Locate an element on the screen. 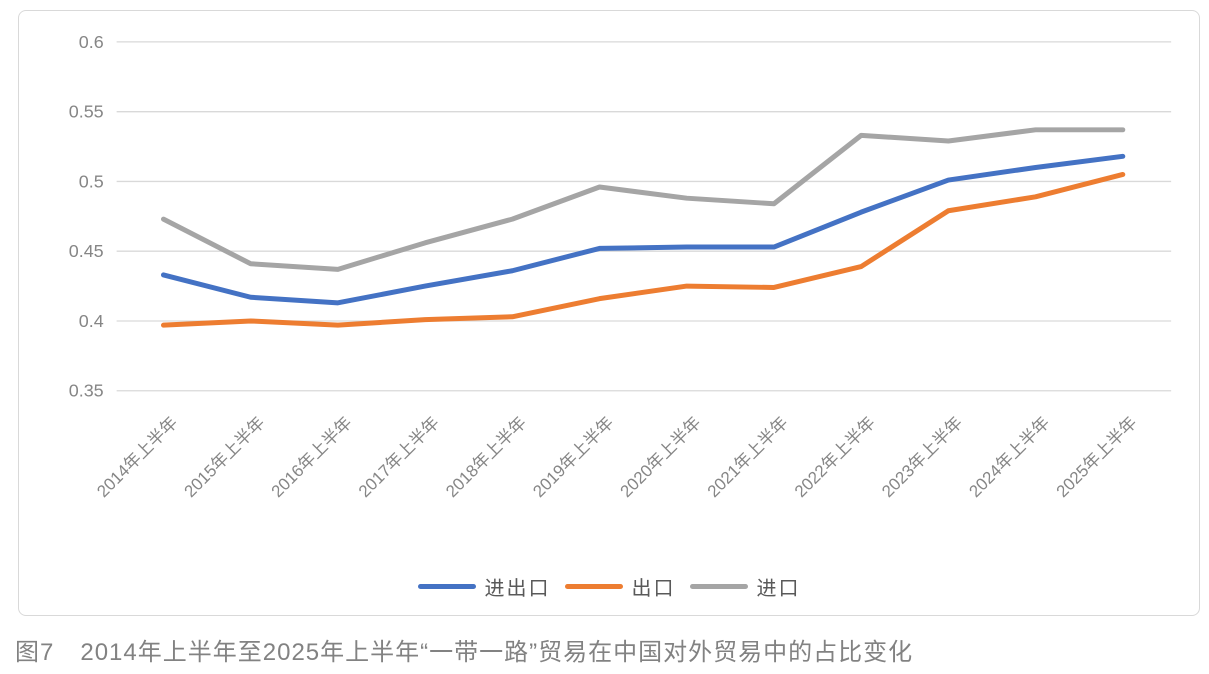 The image size is (1209, 674). y-tick-label: 0.55 is located at coordinates (86, 112).